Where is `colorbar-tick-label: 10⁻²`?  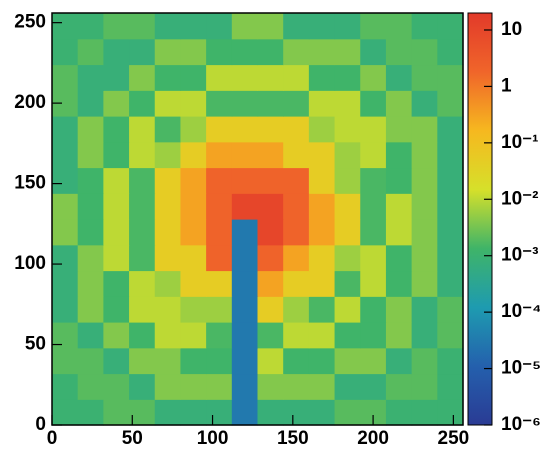 colorbar-tick-label: 10⁻² is located at coordinates (520, 198).